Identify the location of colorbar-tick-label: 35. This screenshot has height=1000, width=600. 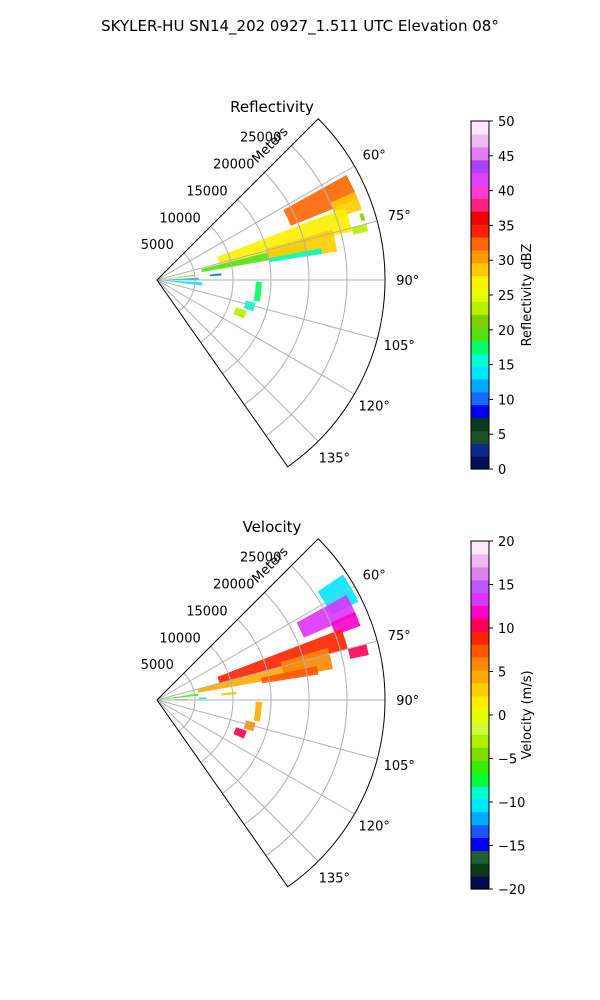
(506, 226).